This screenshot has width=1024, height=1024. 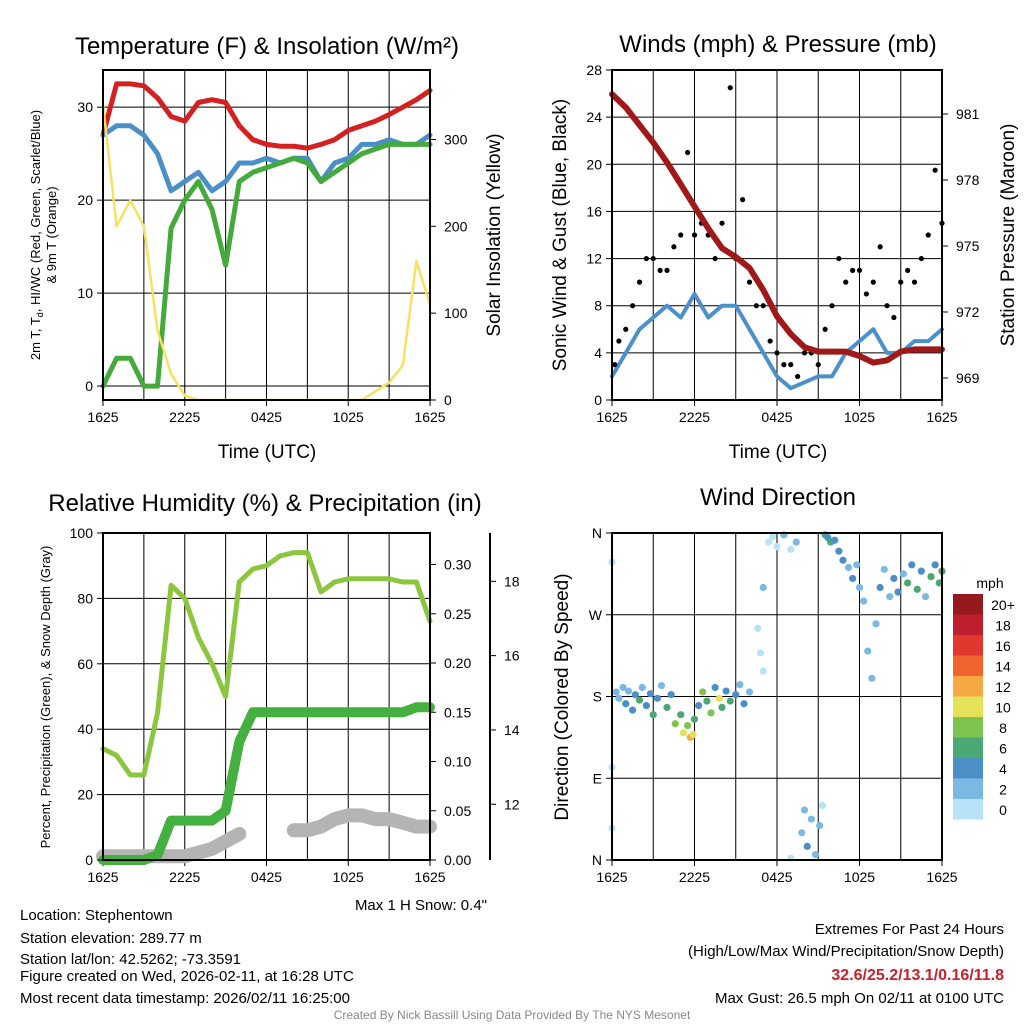 I want to click on plot-area-direction: 1625 2225 0425 1025 1625, so click(x=777, y=709).